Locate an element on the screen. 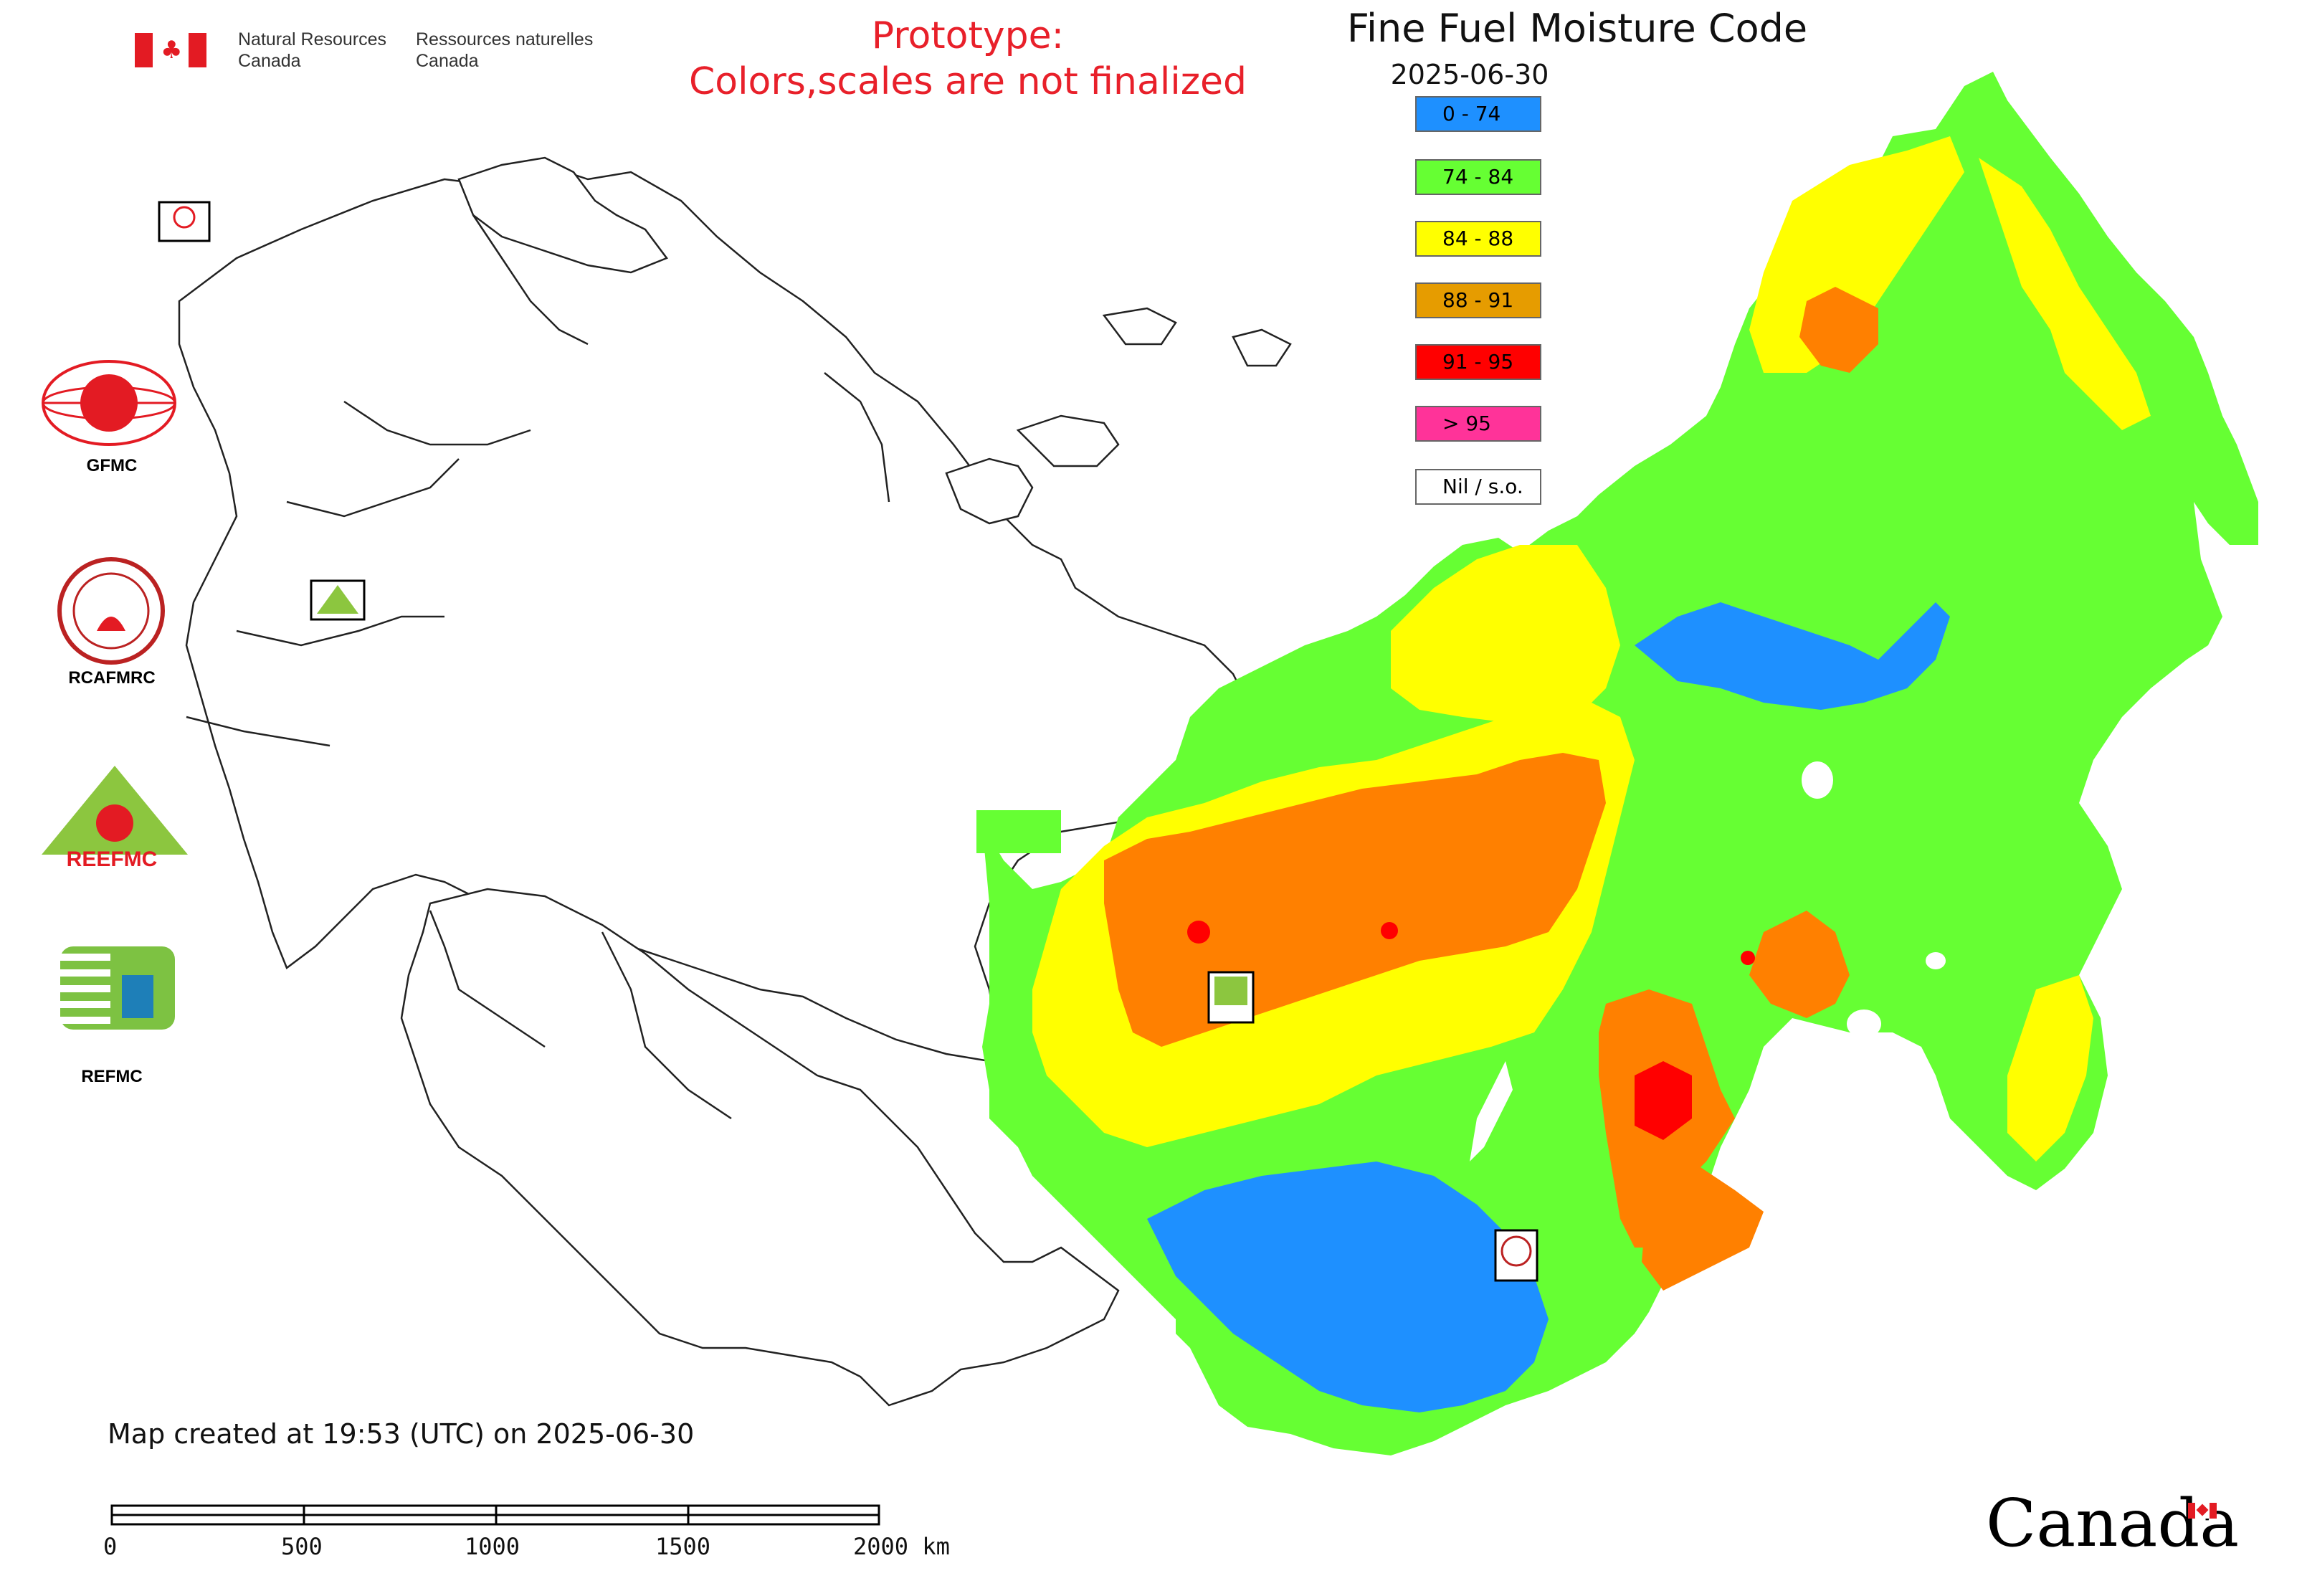  map-date: 2025-06-30 is located at coordinates (1470, 74).